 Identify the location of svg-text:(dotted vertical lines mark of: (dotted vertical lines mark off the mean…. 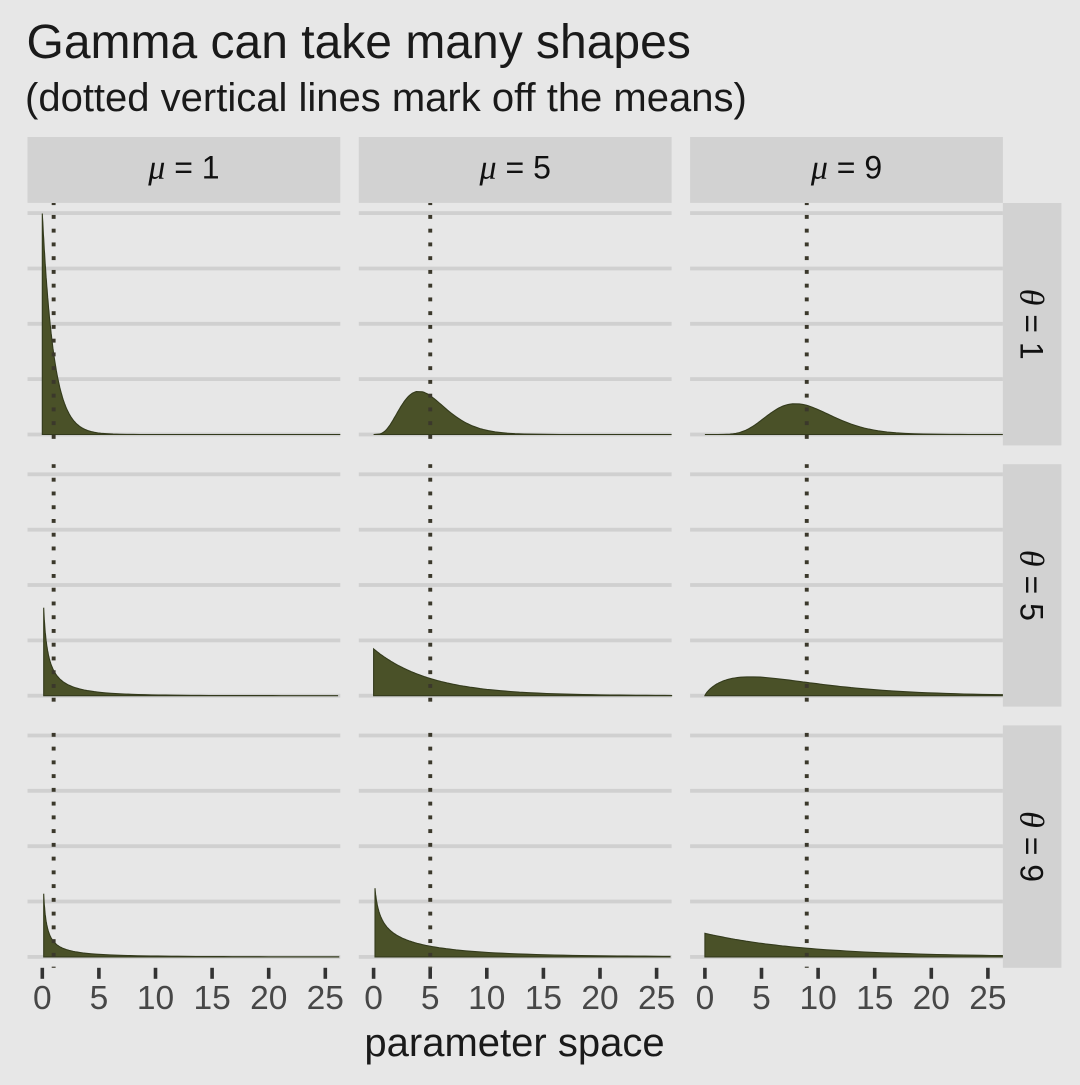
(386, 98).